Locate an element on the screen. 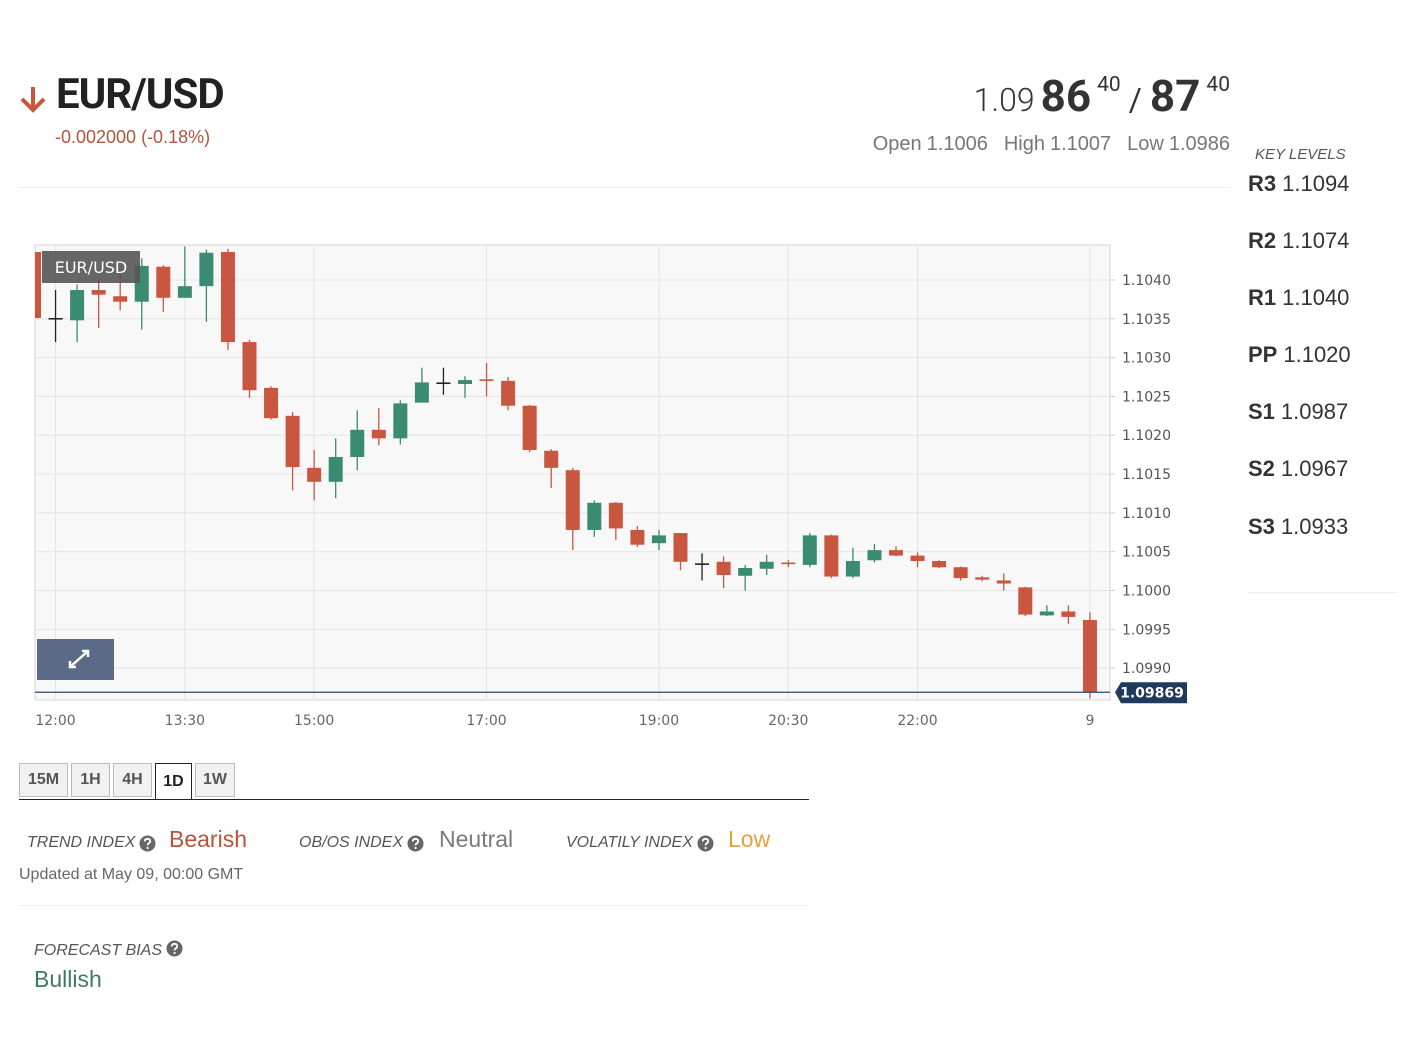  index-value: Low is located at coordinates (749, 839).